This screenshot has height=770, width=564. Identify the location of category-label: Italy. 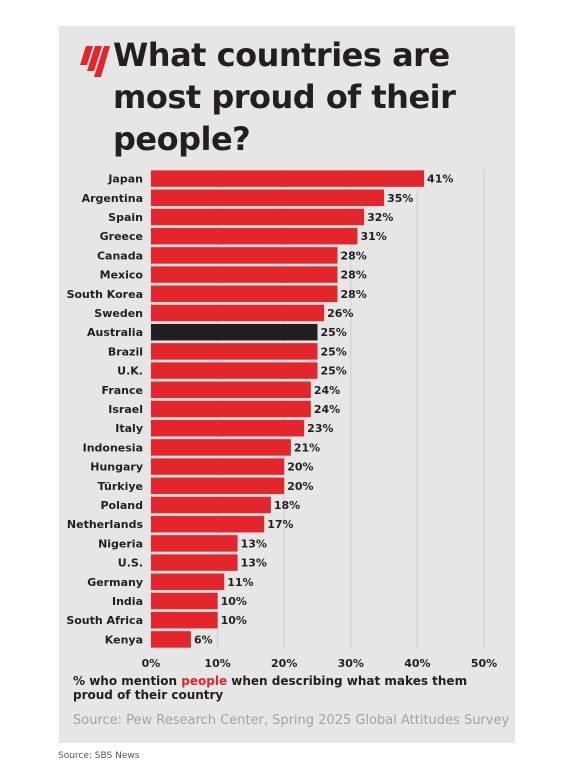
(129, 428).